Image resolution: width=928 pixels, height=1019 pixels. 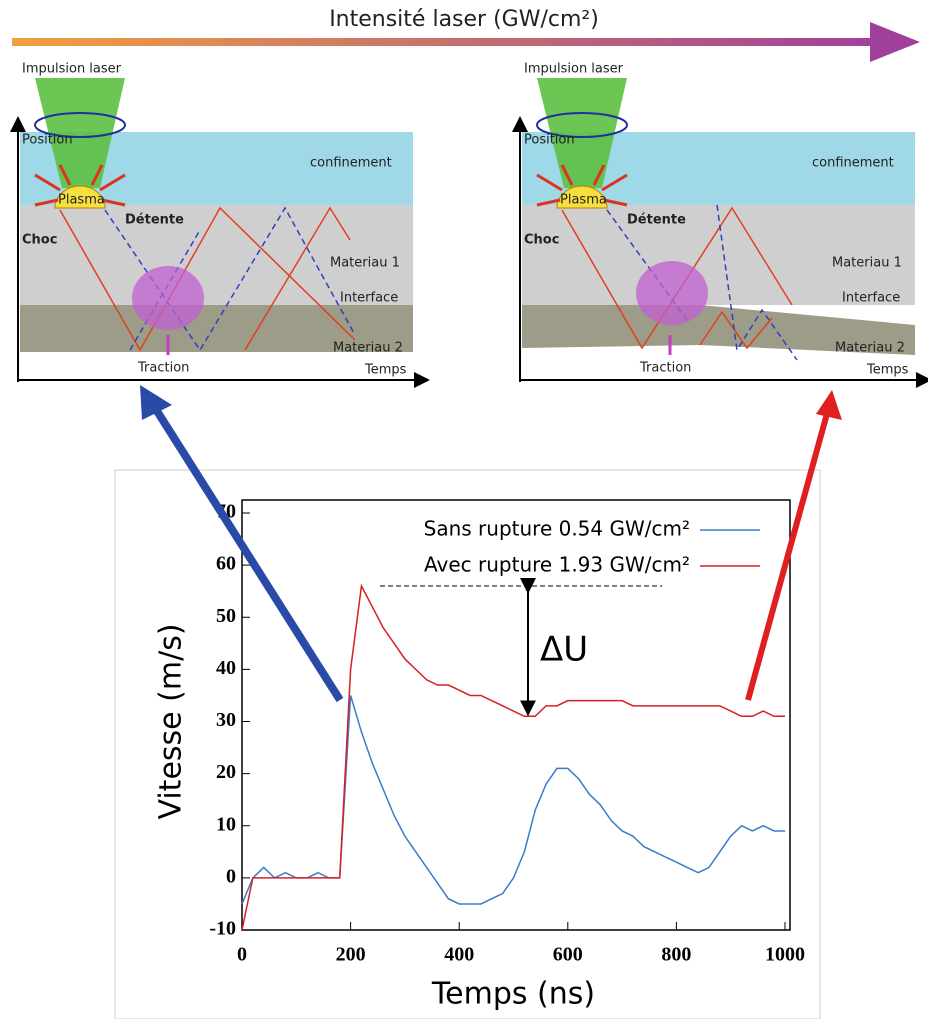 I want to click on y-axis-label: Vitesse (m/s), so click(x=171, y=721).